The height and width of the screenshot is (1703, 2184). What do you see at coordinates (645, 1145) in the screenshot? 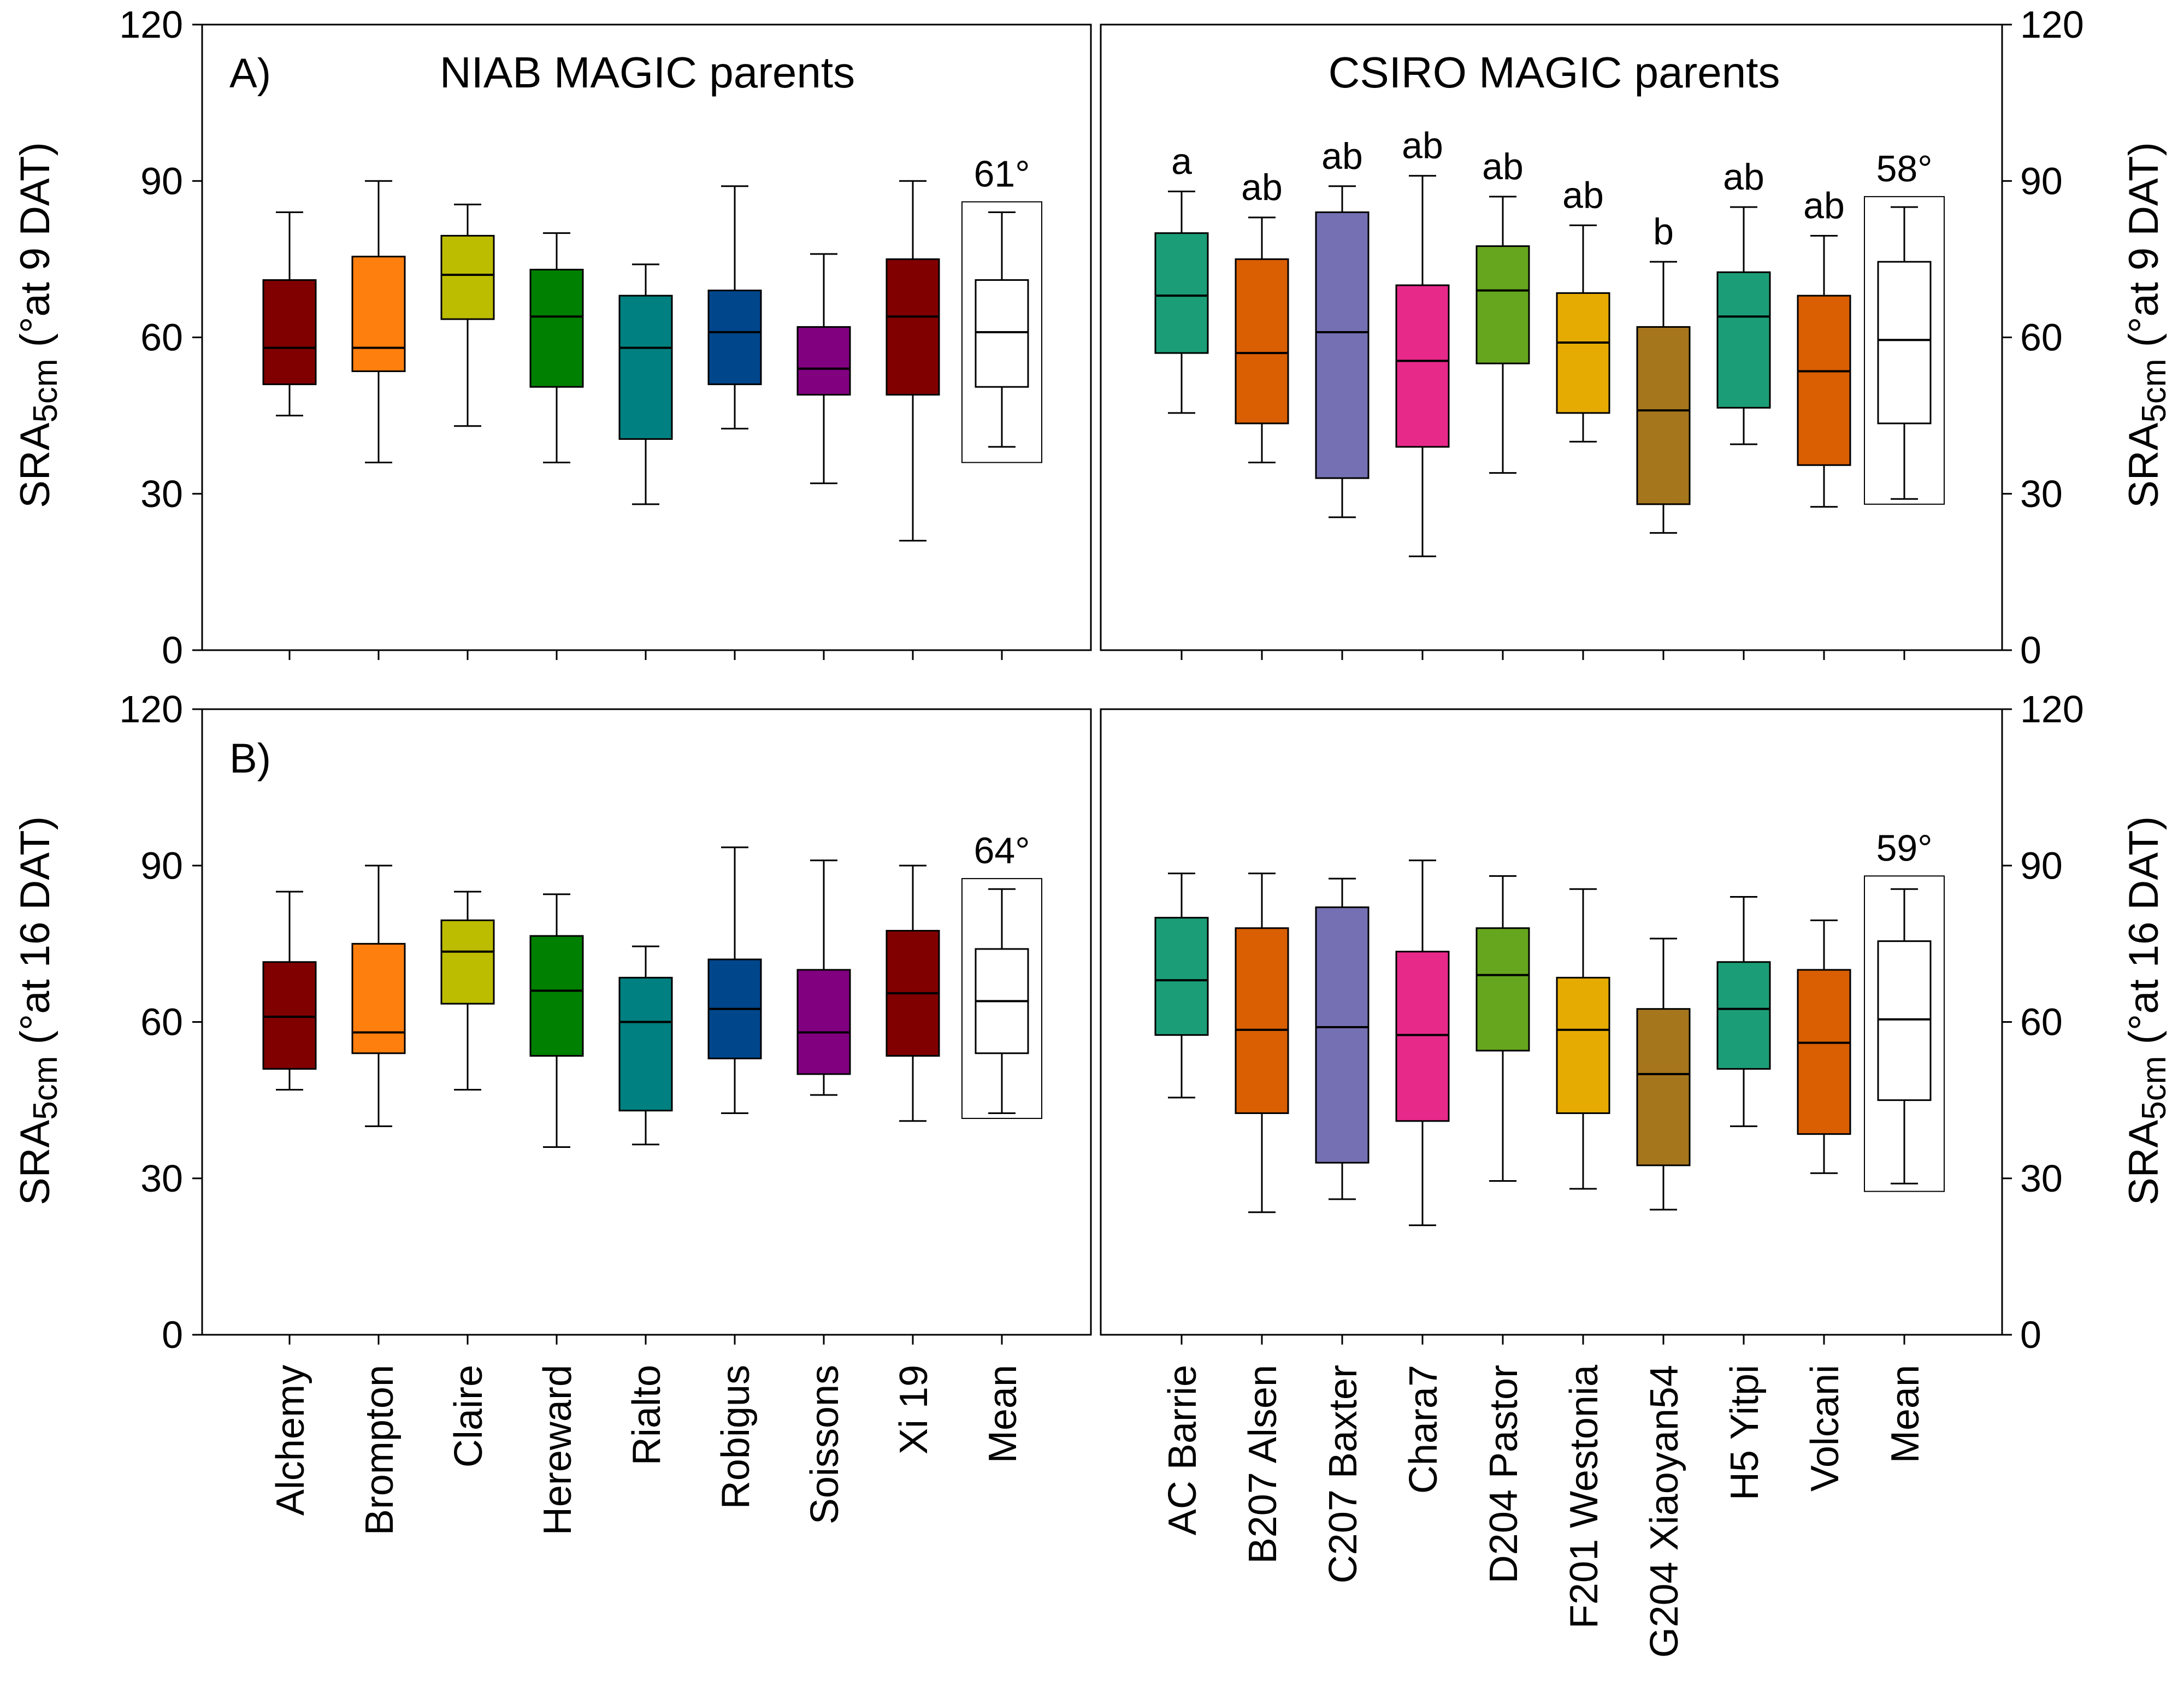
I see `box-rialto` at bounding box center [645, 1145].